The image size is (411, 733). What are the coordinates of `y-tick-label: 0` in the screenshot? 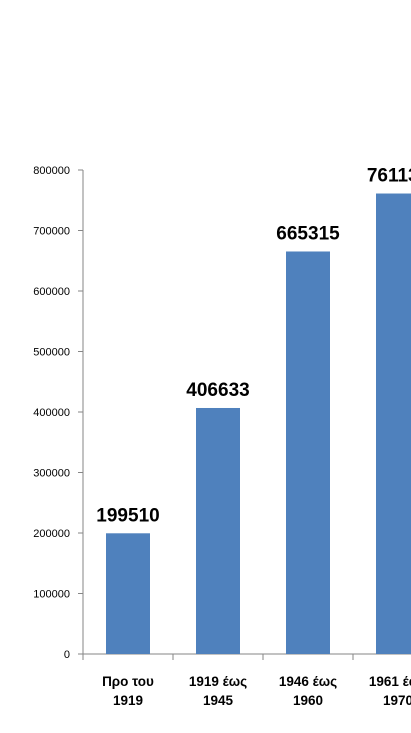 It's located at (67, 655).